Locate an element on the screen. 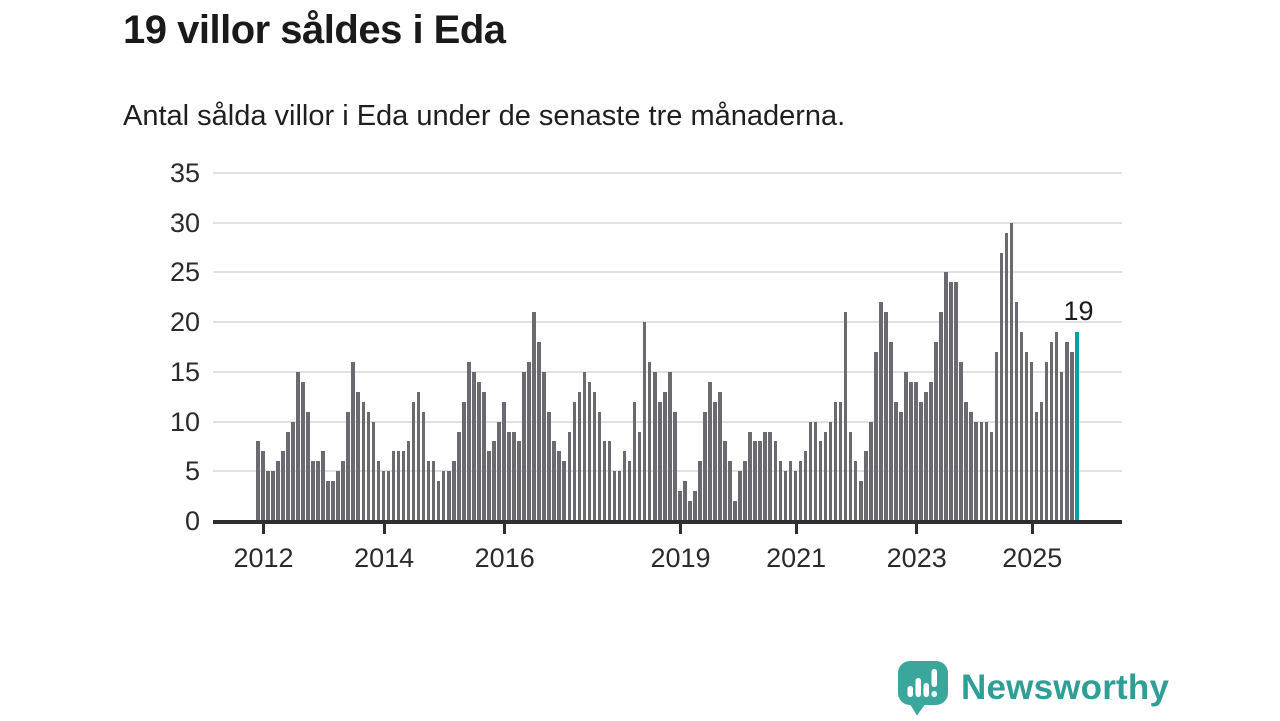 This screenshot has width=1280, height=721. y-axis-label: 15 is located at coordinates (184, 371).